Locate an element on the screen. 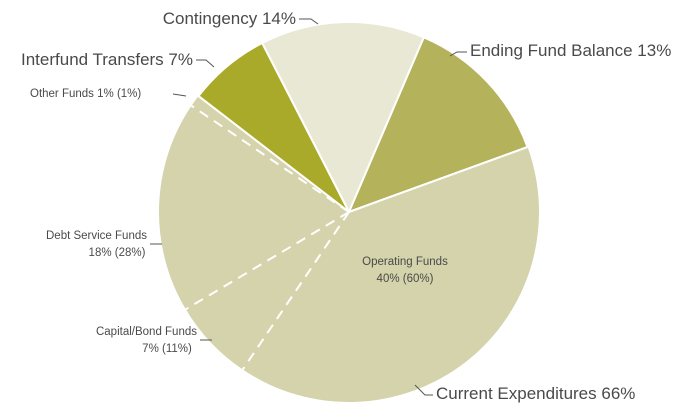 Image resolution: width=695 pixels, height=404 pixels. slice-name: Contingency is located at coordinates (210, 18).